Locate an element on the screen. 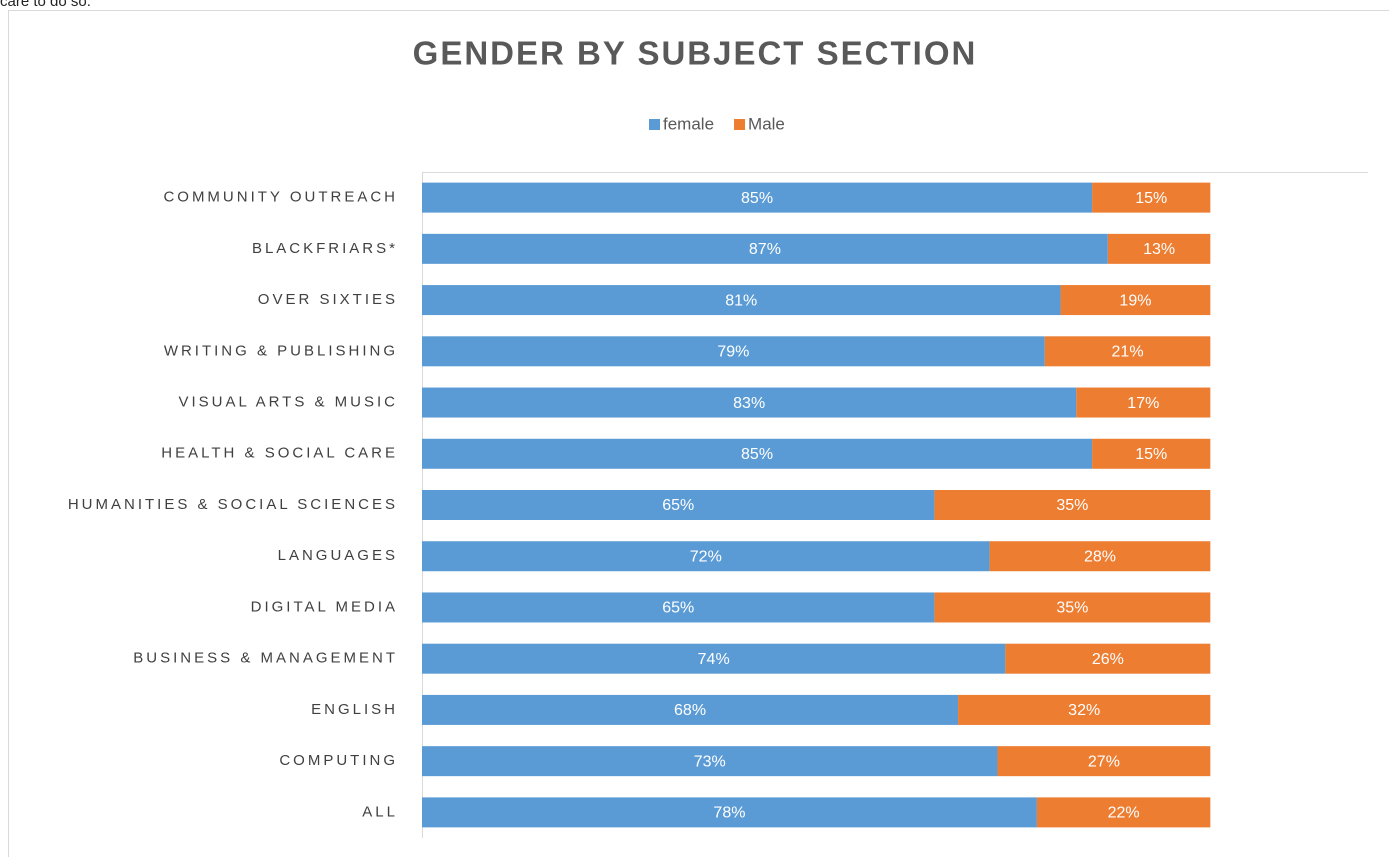  value-label: 74% is located at coordinates (714, 659).